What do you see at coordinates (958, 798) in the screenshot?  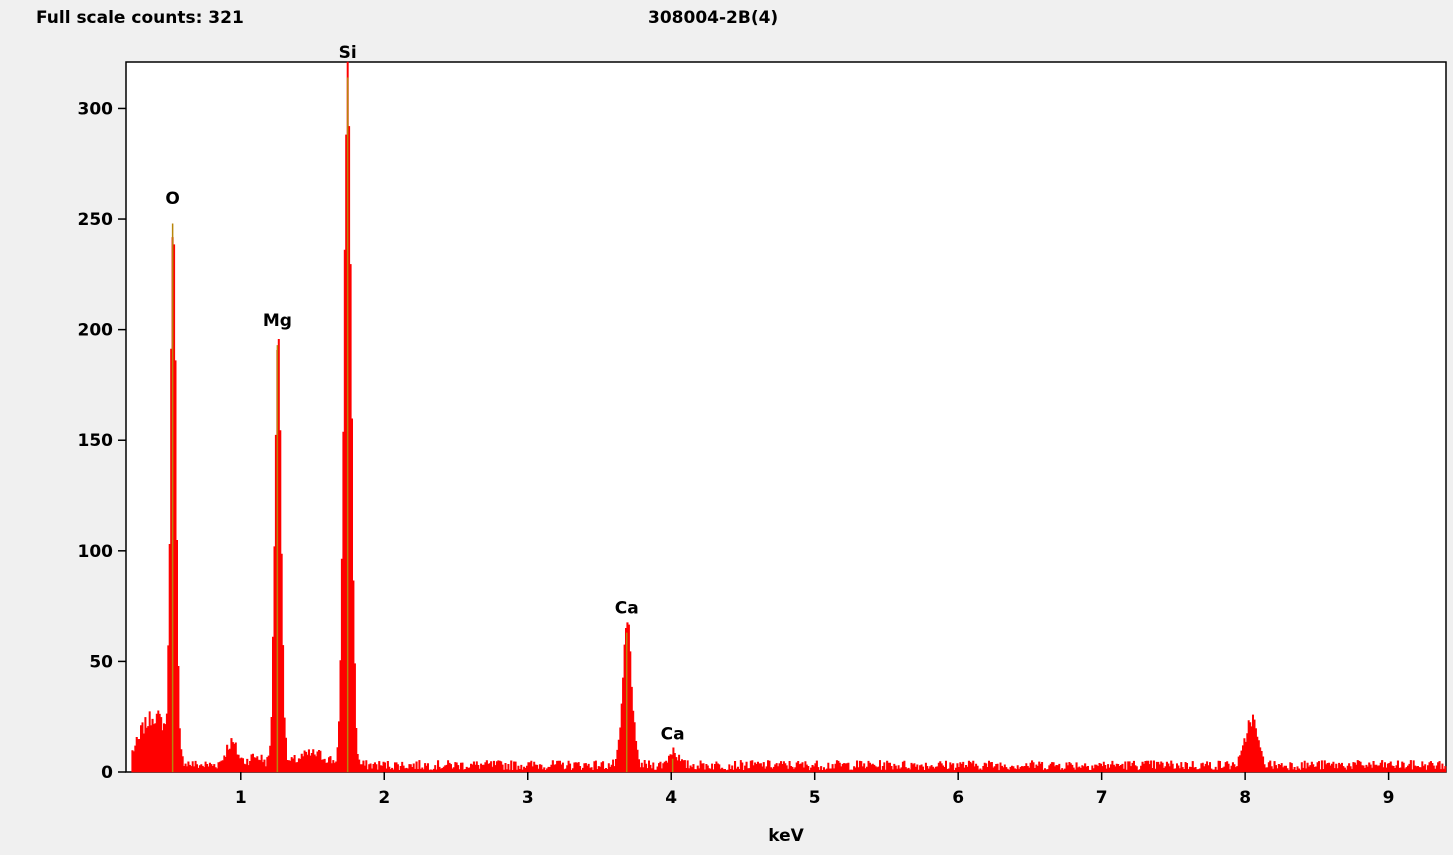 I see `x-tick-label: 6` at bounding box center [958, 798].